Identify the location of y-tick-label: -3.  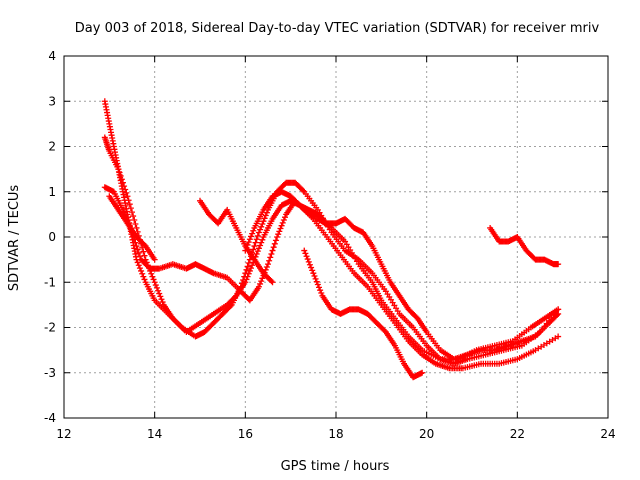
(50, 373).